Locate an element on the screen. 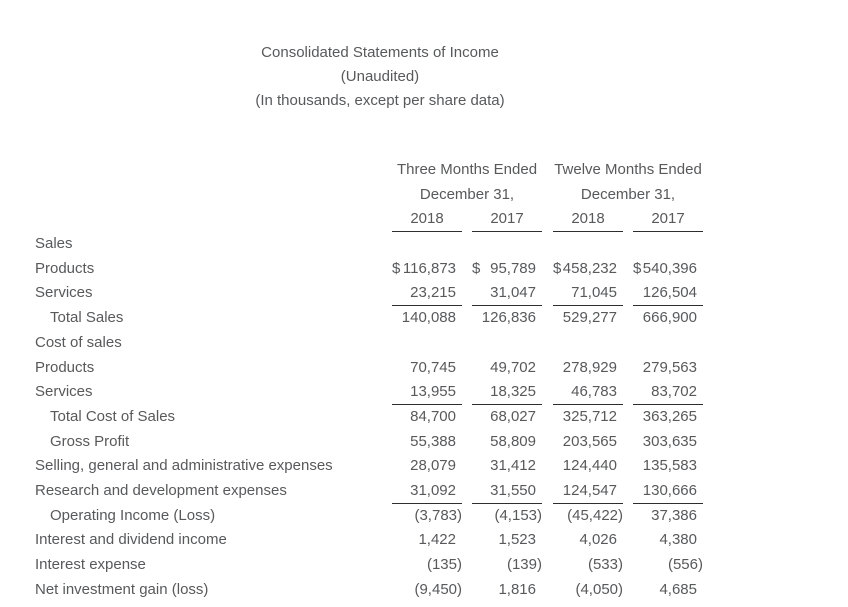 Image resolution: width=848 pixels, height=607 pixels. cell-value: 83,702 is located at coordinates (668, 392).